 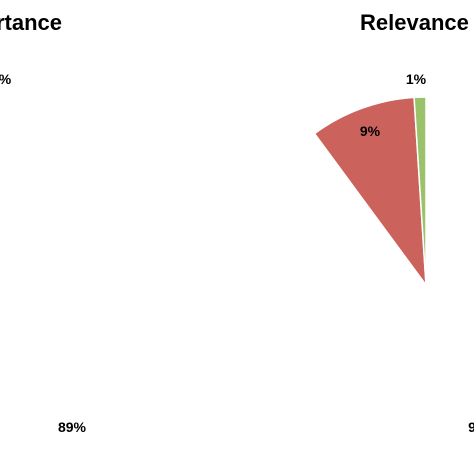 What do you see at coordinates (6, 79) in the screenshot?
I see `importance-label-2: %` at bounding box center [6, 79].